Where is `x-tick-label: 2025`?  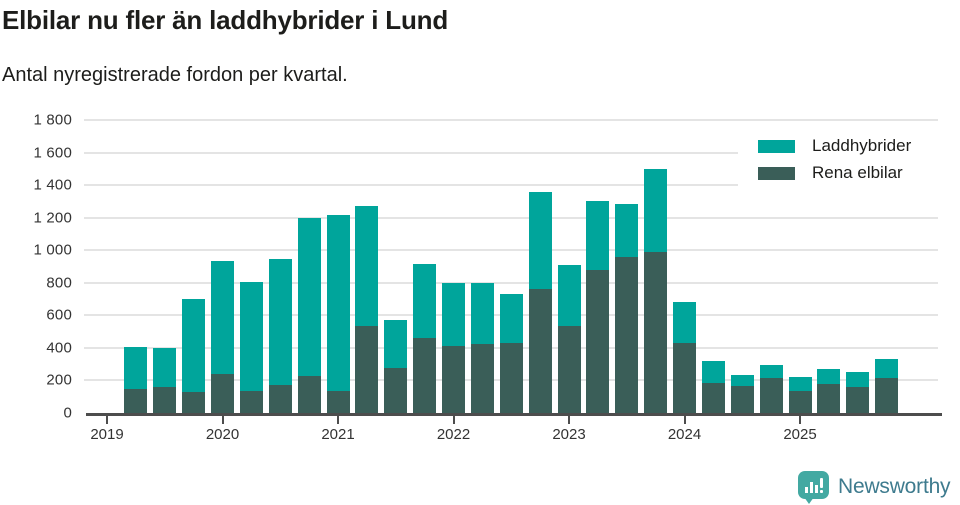
x-tick-label: 2025 is located at coordinates (800, 434).